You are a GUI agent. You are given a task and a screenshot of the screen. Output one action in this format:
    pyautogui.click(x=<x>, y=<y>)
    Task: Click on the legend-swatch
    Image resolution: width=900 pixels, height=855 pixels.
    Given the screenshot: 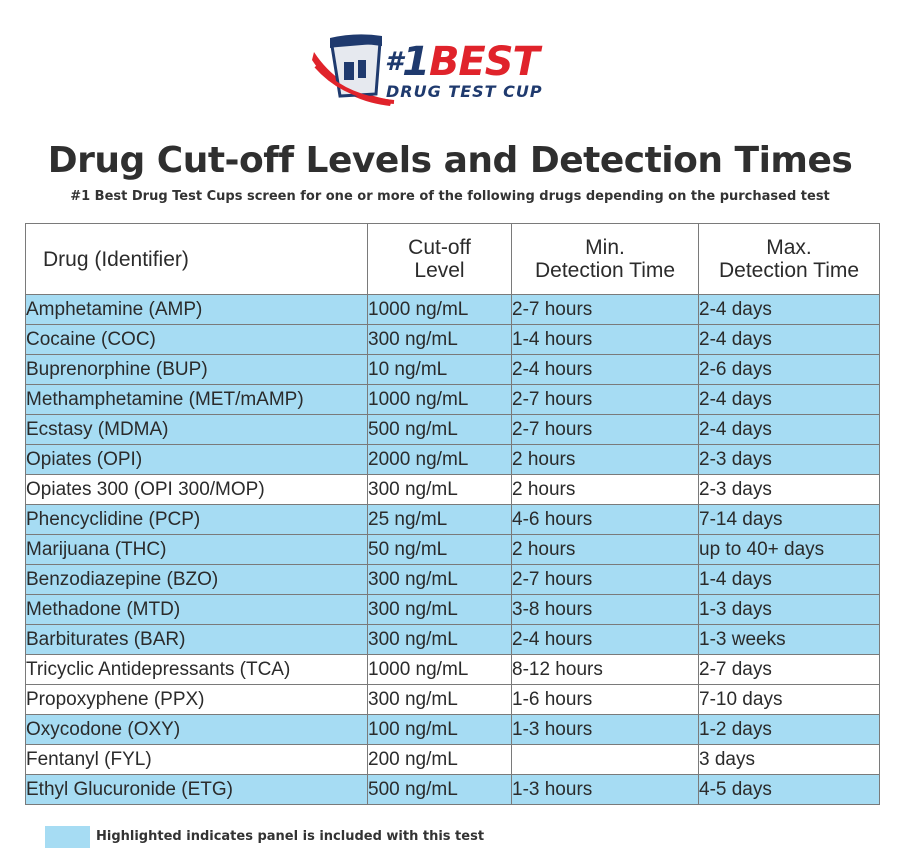 What is the action you would take?
    pyautogui.click(x=67, y=837)
    